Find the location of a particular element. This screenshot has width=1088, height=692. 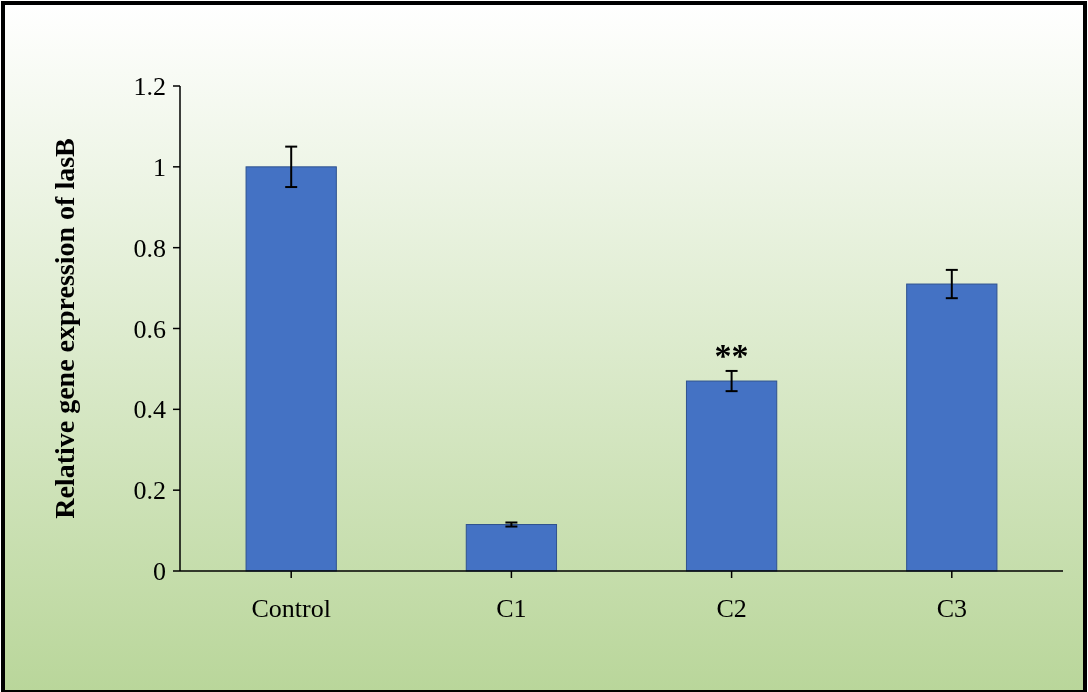

annotation: ** is located at coordinates (731, 355).